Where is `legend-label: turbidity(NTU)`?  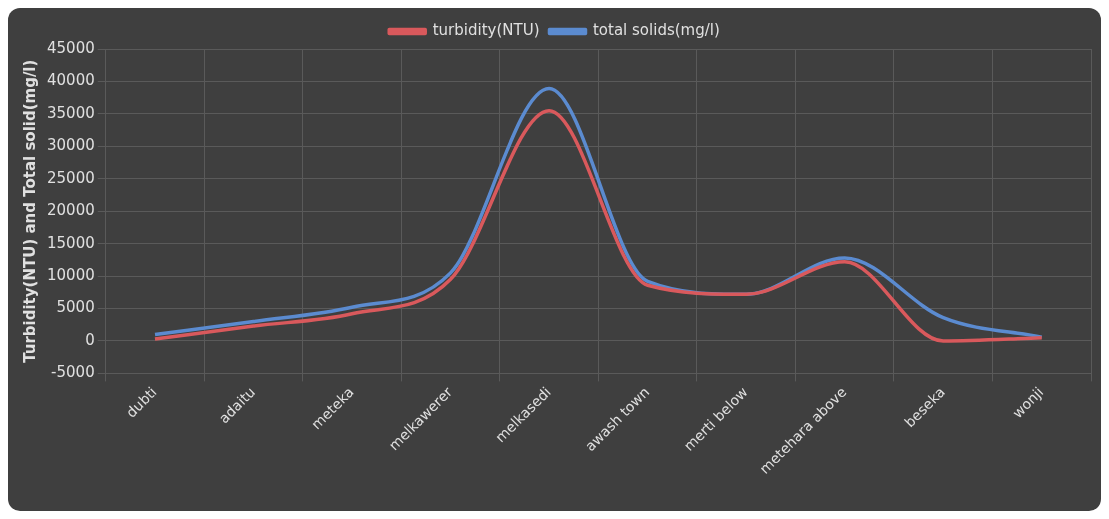
legend-label: turbidity(NTU) is located at coordinates (486, 30).